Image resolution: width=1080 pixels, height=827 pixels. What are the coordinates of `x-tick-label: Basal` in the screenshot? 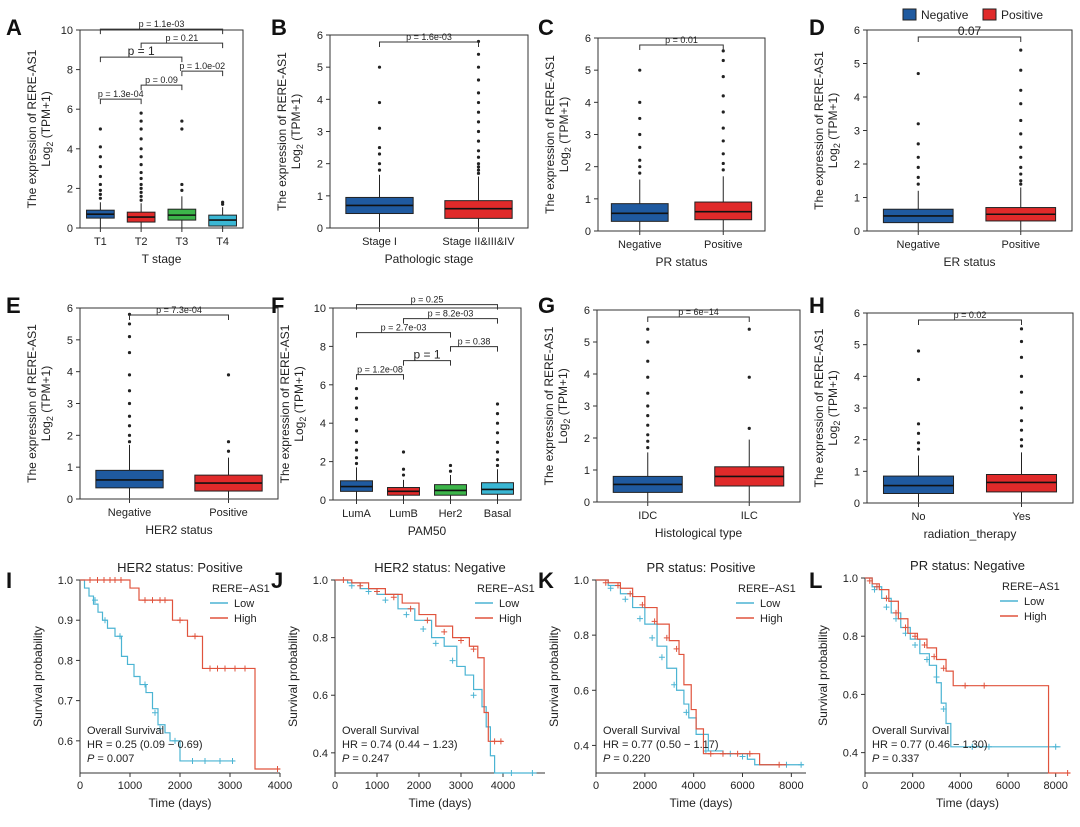 It's located at (498, 514).